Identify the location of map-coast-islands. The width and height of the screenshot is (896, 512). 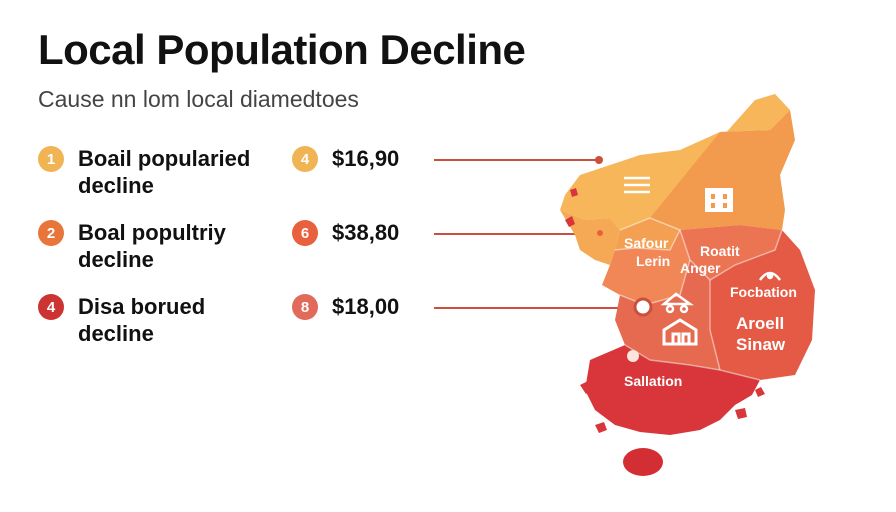
(665, 310).